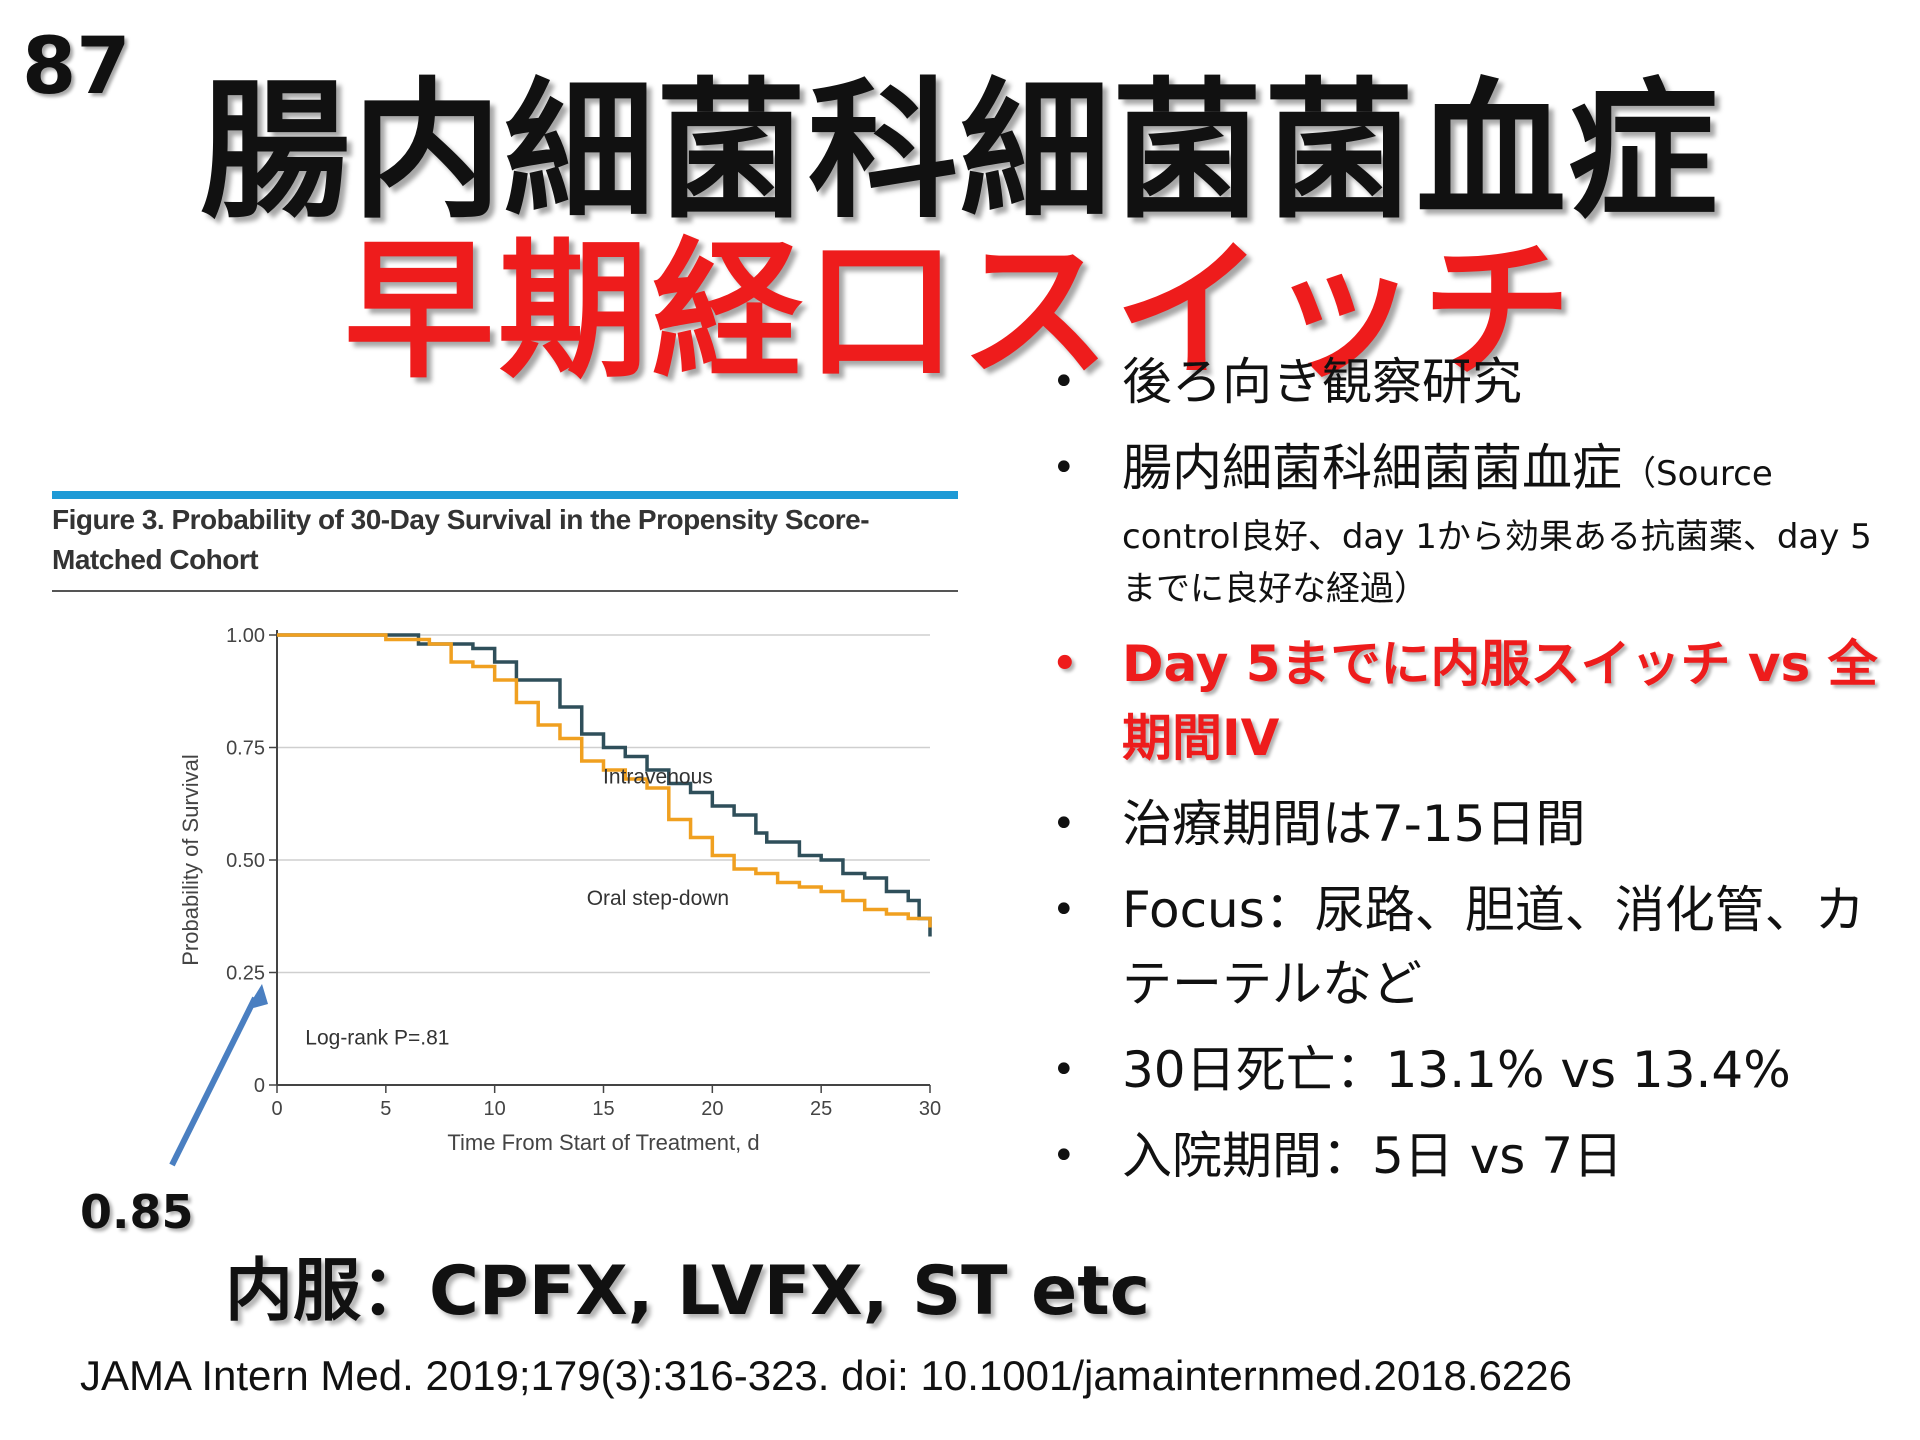  I want to click on figure-rule, so click(505, 591).